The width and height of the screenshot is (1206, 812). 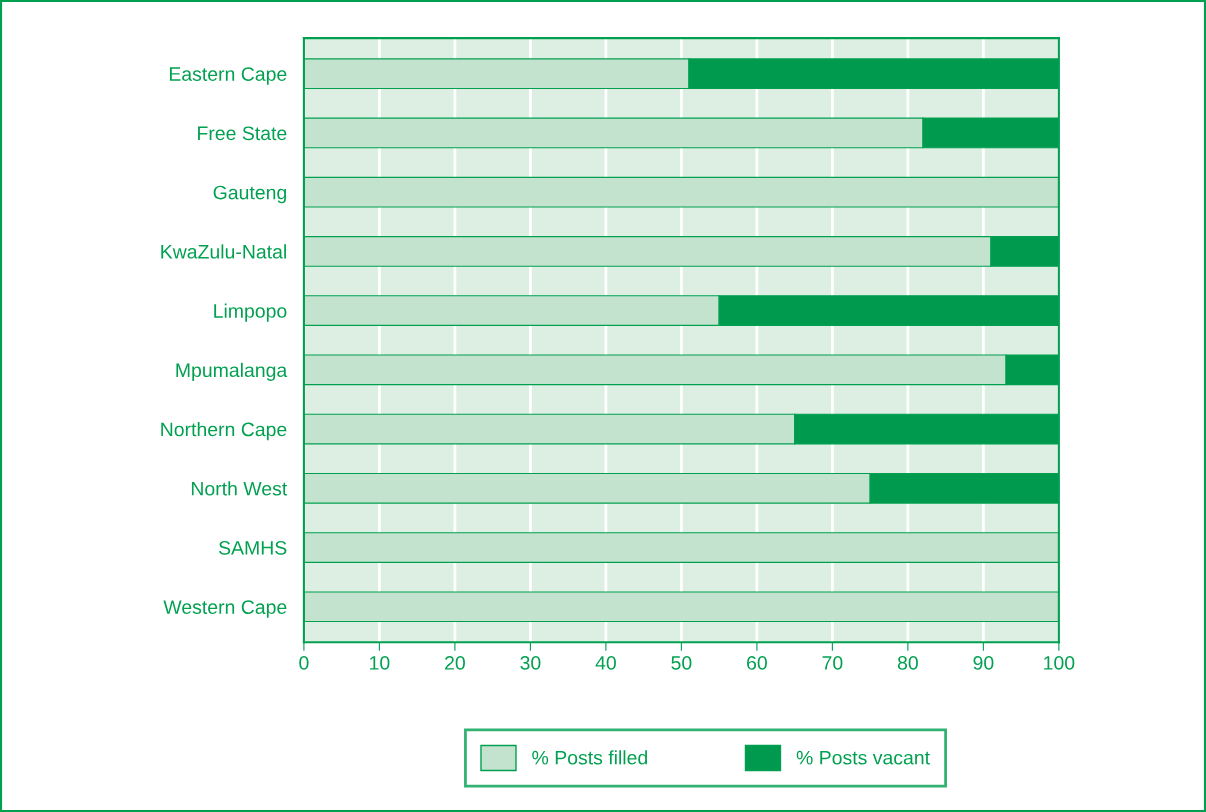 I want to click on legend-label: % Posts filled, so click(x=589, y=757).